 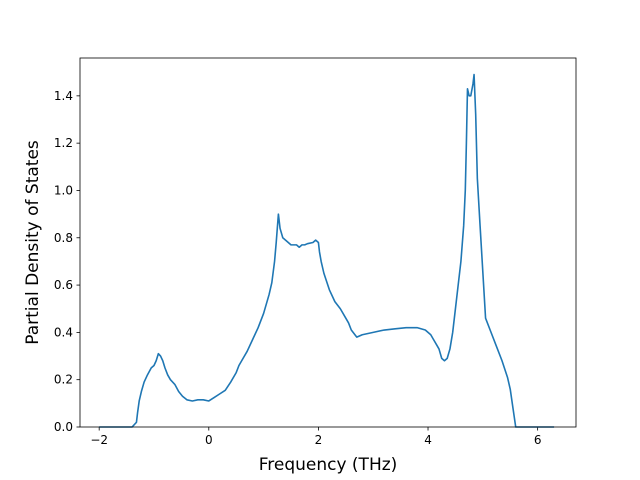 What do you see at coordinates (428, 440) in the screenshot?
I see `x-tick-label: 4` at bounding box center [428, 440].